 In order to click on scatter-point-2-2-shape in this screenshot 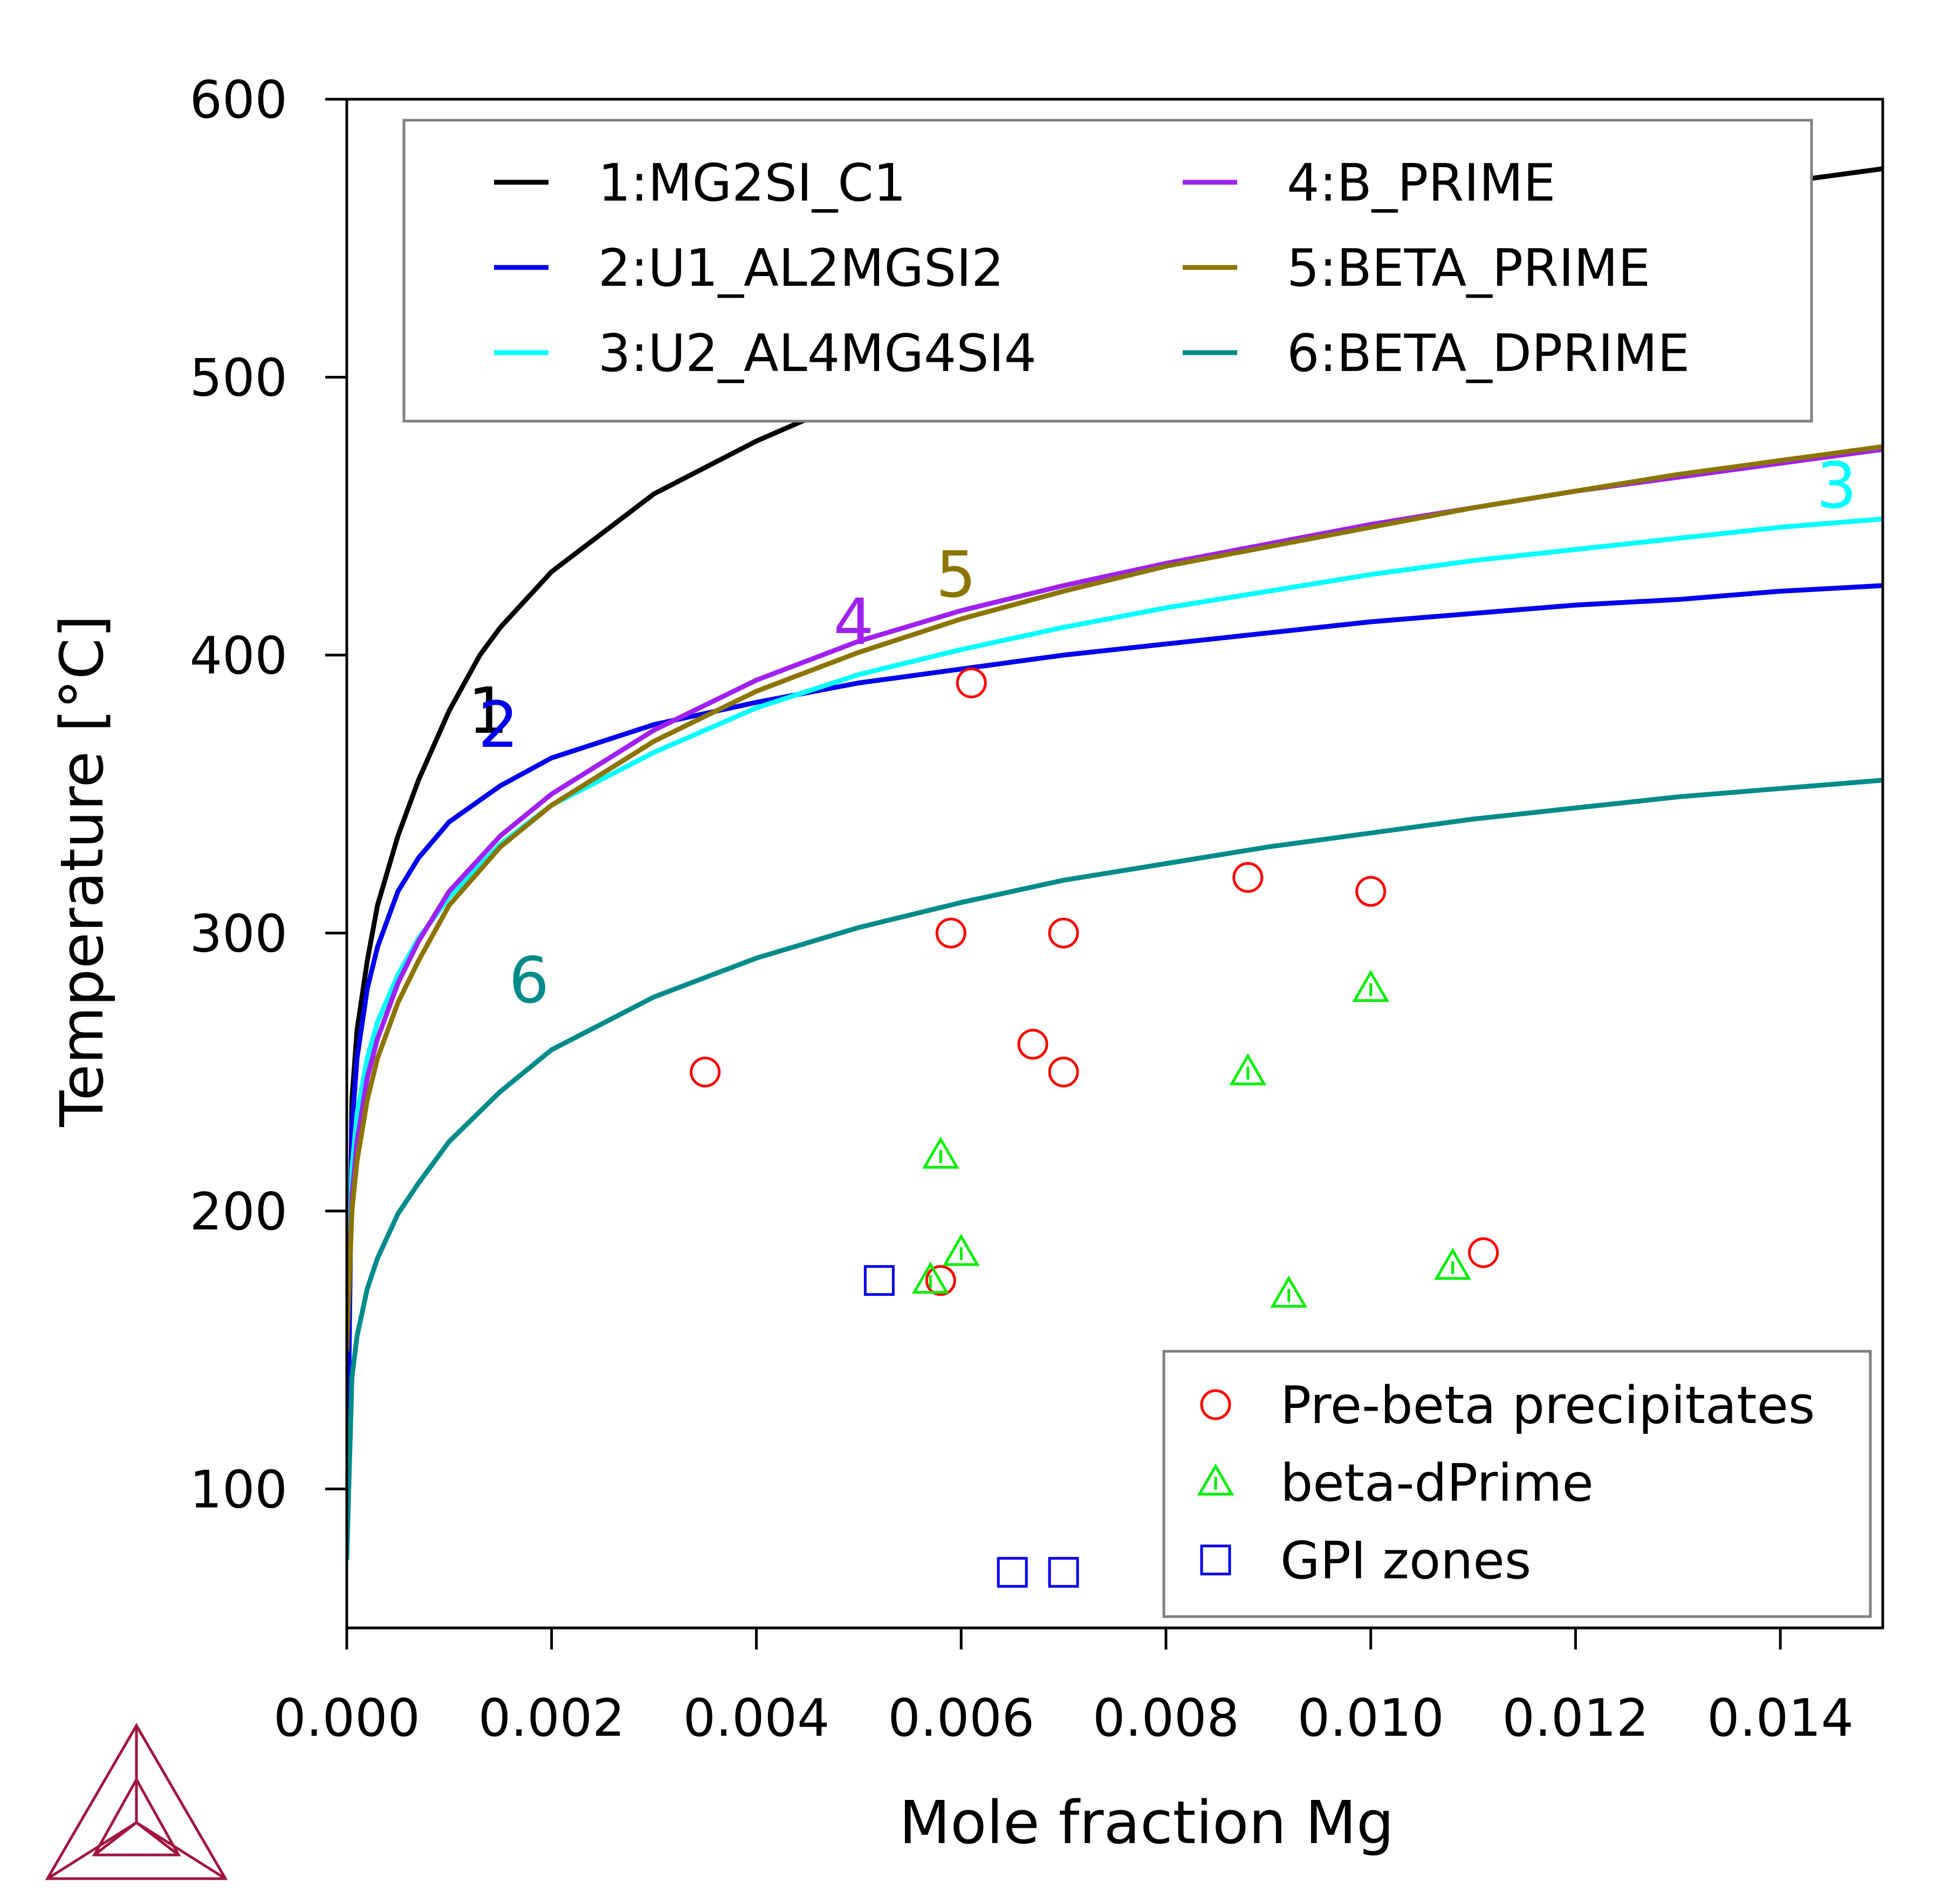, I will do `click(940, 1152)`.